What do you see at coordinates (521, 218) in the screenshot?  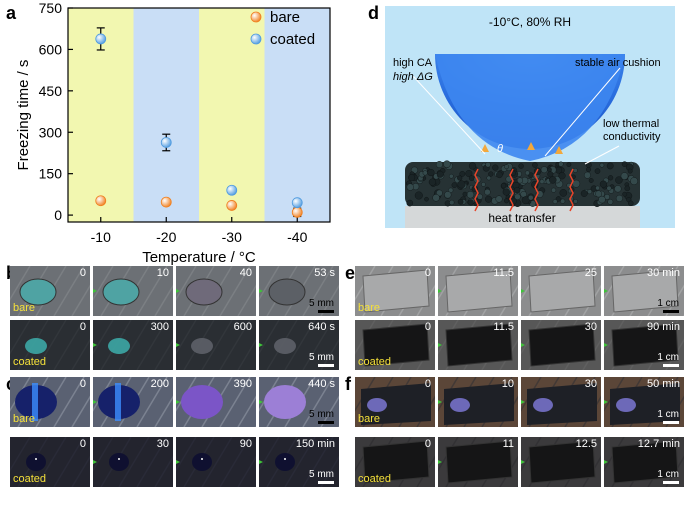 I see `heat-transfer-label: heat transfer` at bounding box center [521, 218].